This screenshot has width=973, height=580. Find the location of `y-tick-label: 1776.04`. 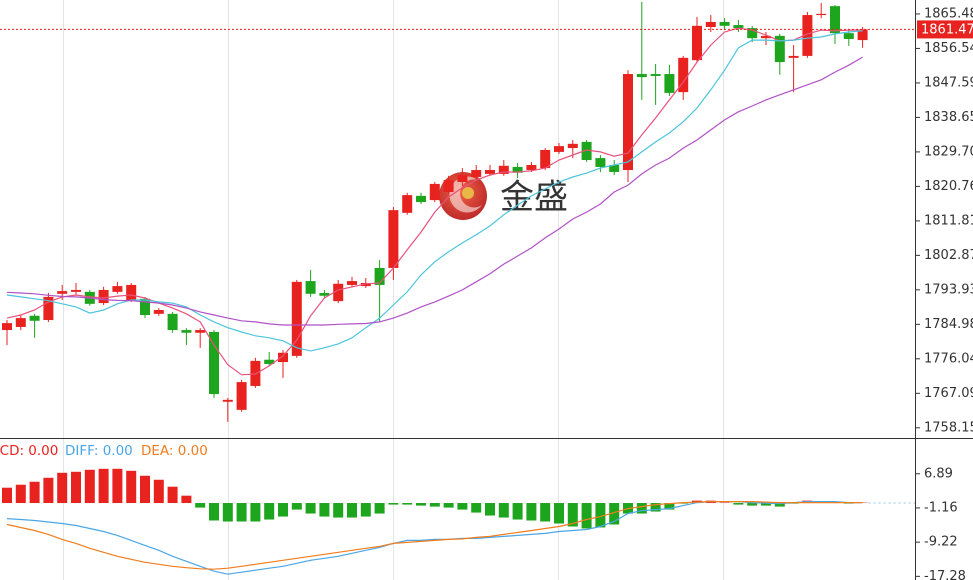

y-tick-label: 1776.04 is located at coordinates (948, 358).